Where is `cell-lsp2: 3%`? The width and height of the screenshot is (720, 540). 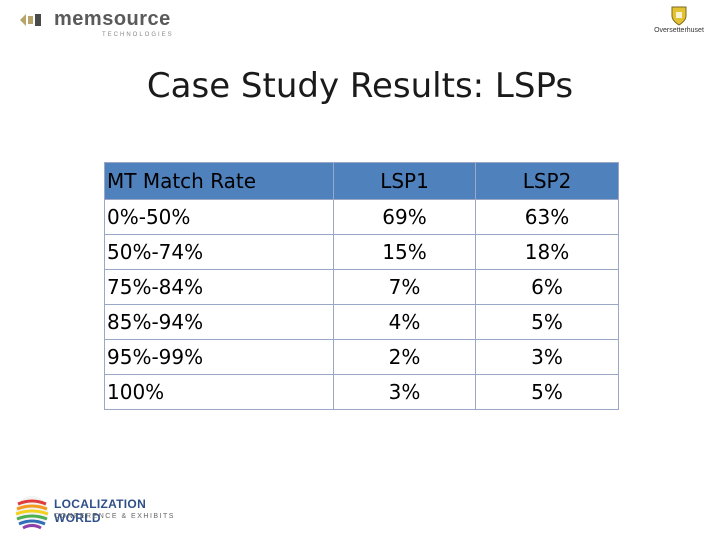 cell-lsp2: 3% is located at coordinates (547, 357).